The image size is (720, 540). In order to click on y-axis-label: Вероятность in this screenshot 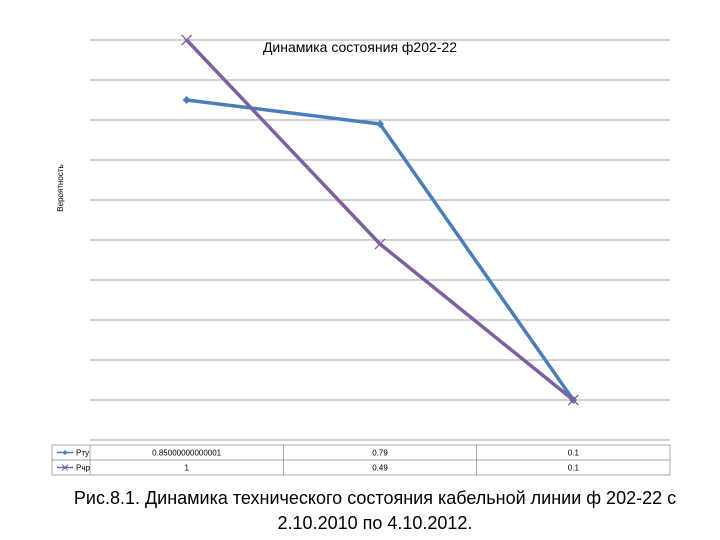, I will do `click(60, 187)`.